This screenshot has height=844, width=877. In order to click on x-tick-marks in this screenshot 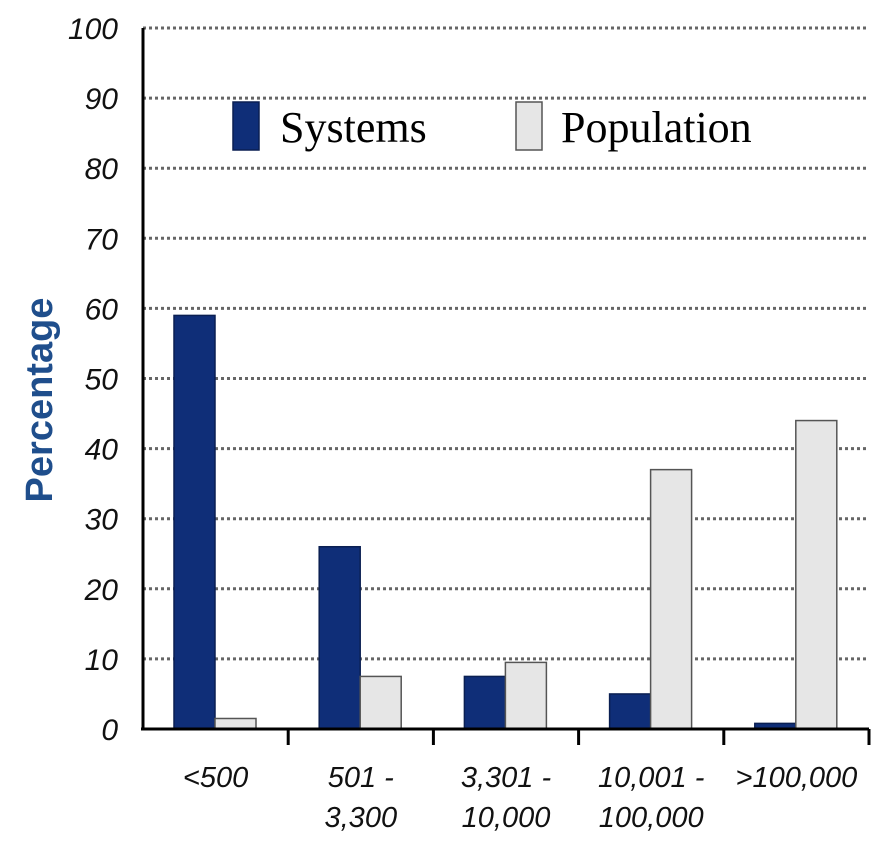, I will do `click(578, 737)`.